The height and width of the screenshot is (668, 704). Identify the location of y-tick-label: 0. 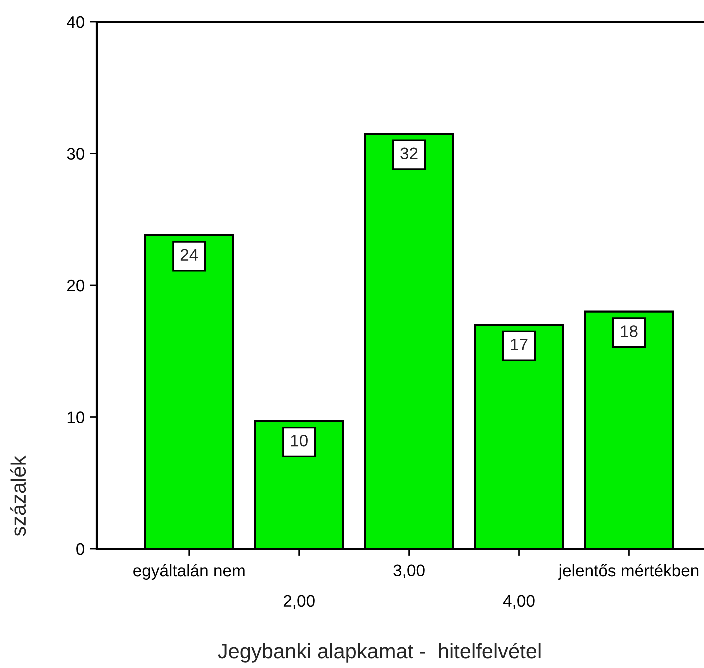
(80, 549).